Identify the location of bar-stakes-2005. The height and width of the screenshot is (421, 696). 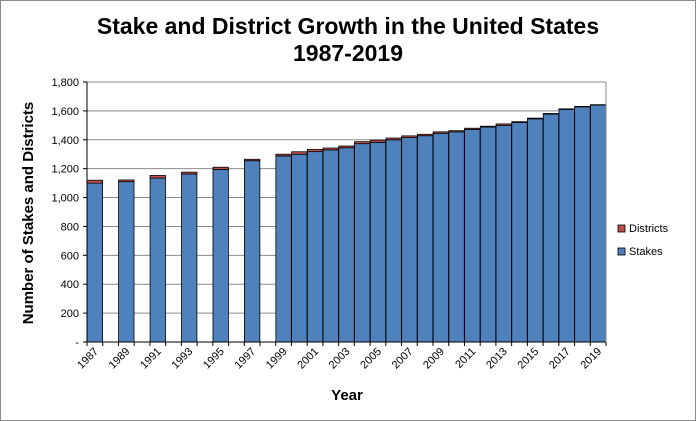
(378, 242).